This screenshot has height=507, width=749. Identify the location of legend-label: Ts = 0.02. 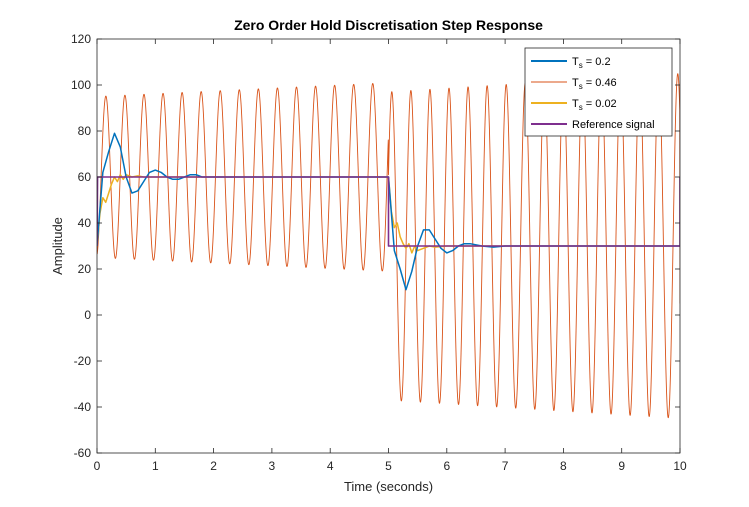
(594, 105).